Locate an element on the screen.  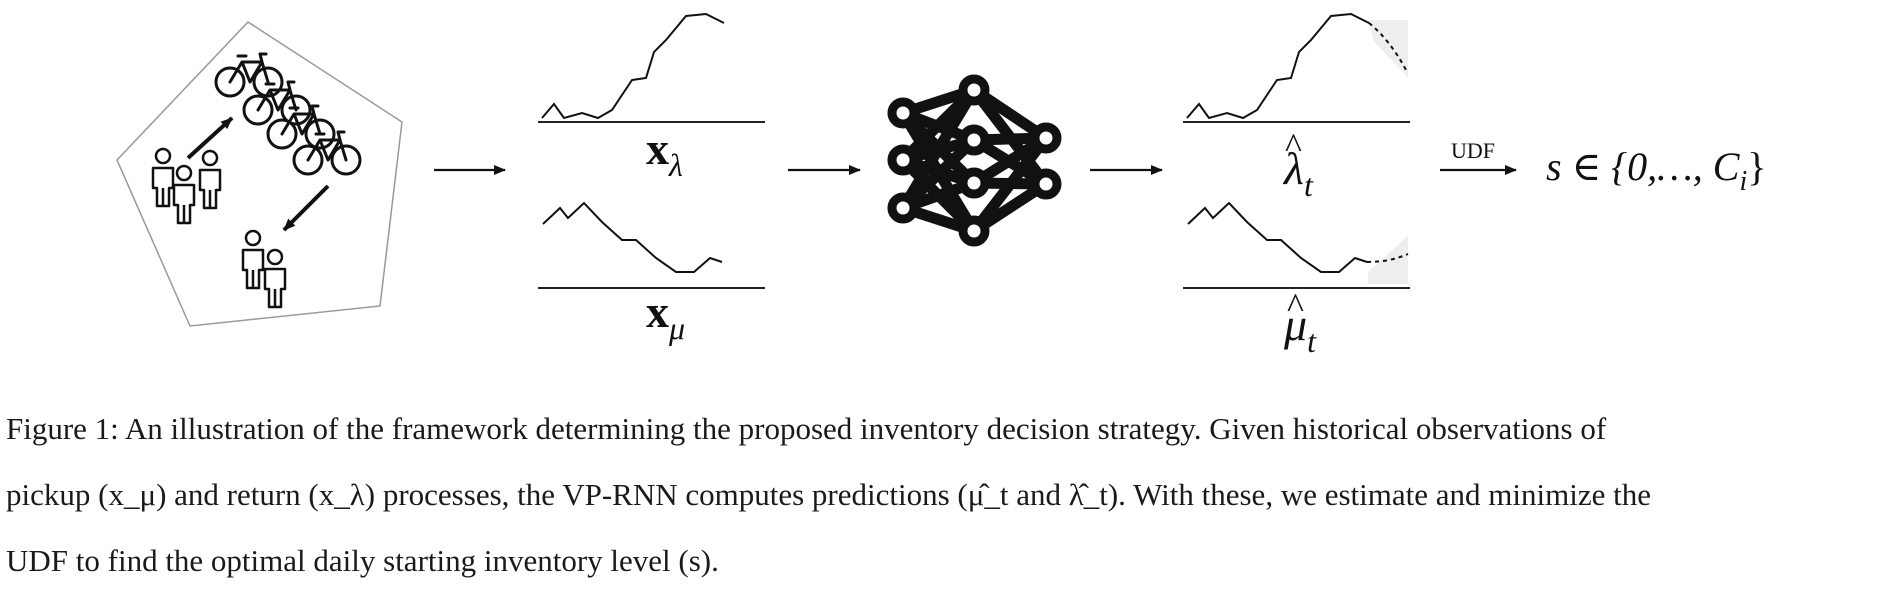
mu-uncertainty-band is located at coordinates (1388, 260).